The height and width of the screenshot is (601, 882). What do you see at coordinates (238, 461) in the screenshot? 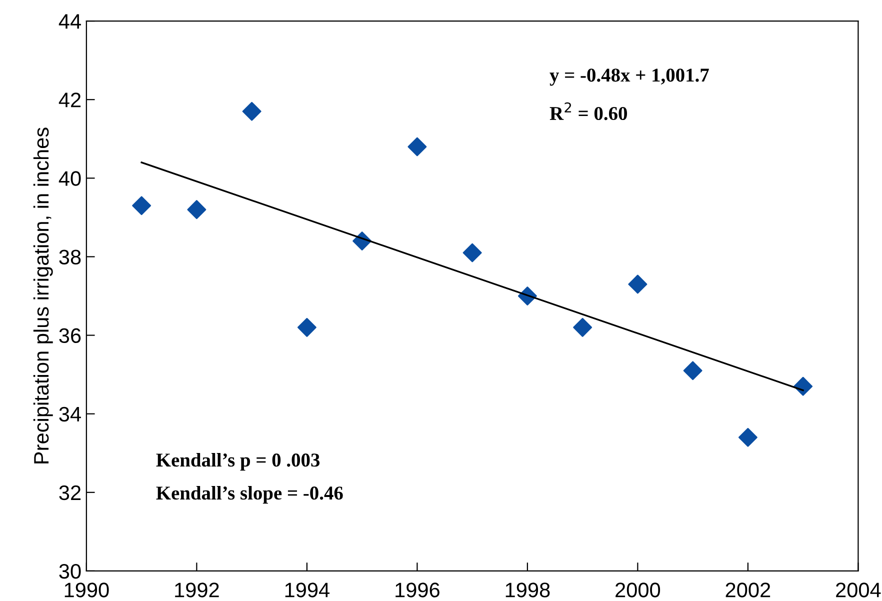
I see `annotation: Kendall’s p = 0 .003` at bounding box center [238, 461].